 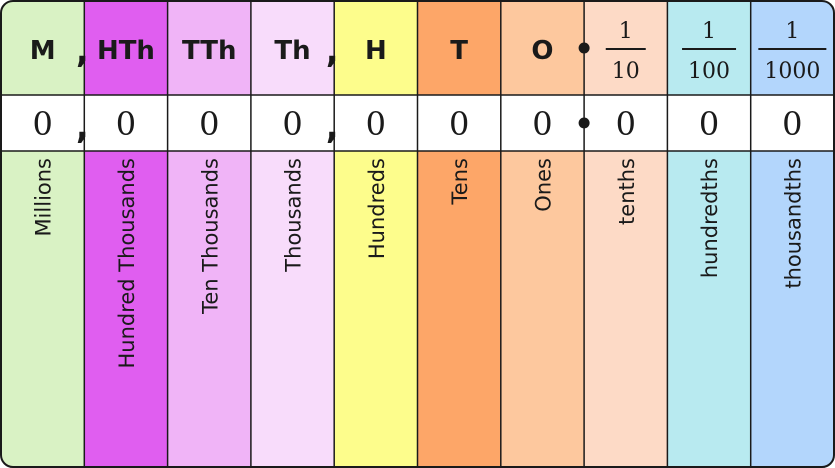 I want to click on place-name-thousandths: thousandths, so click(x=793, y=223).